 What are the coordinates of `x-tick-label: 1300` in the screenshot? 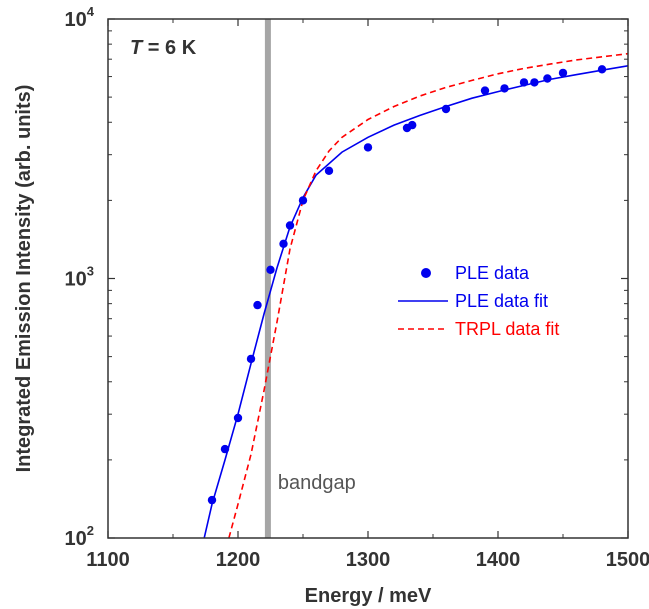 It's located at (368, 560).